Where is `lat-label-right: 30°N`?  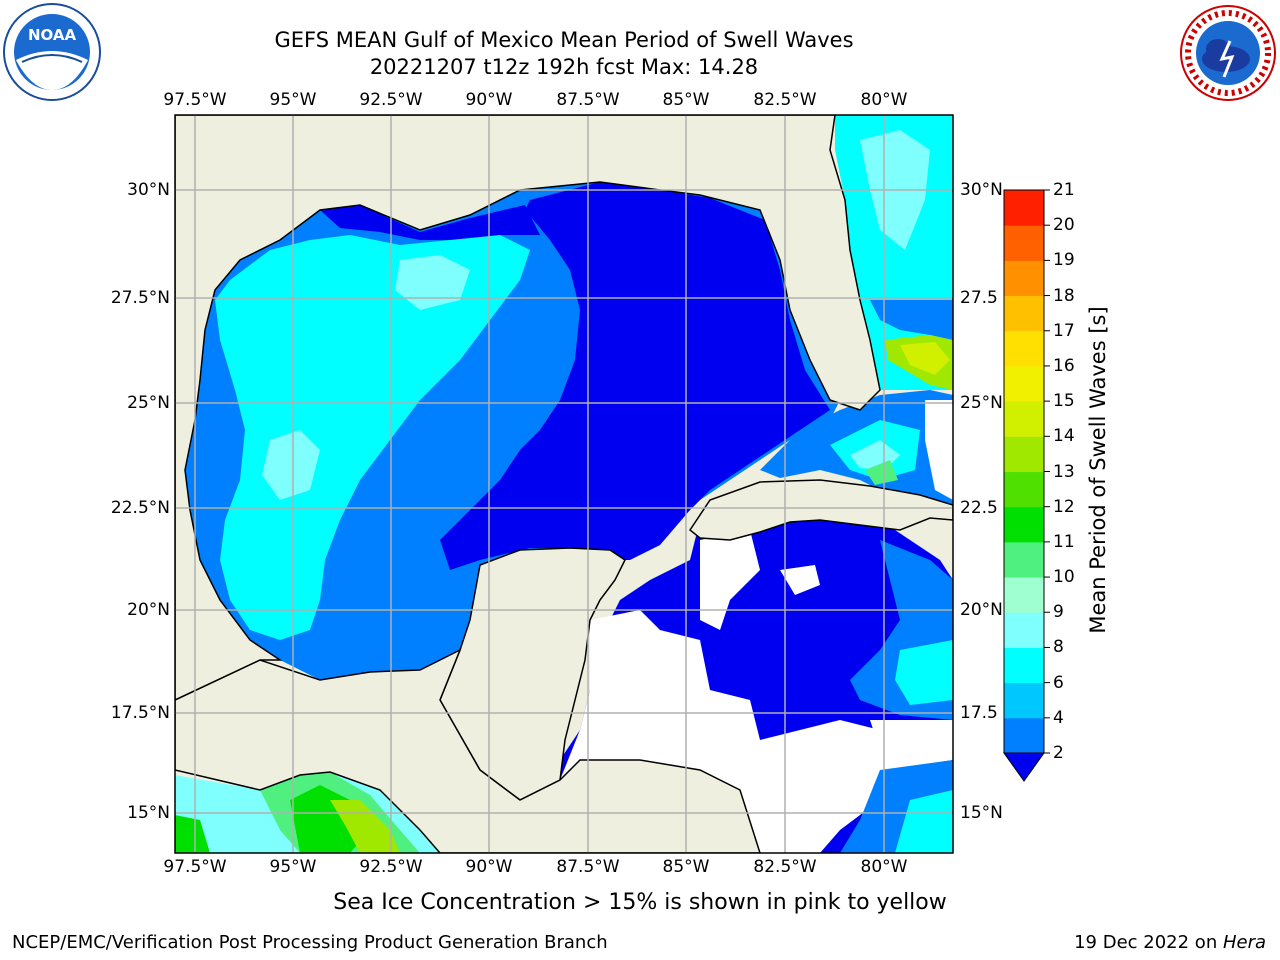
lat-label-right: 30°N is located at coordinates (981, 190).